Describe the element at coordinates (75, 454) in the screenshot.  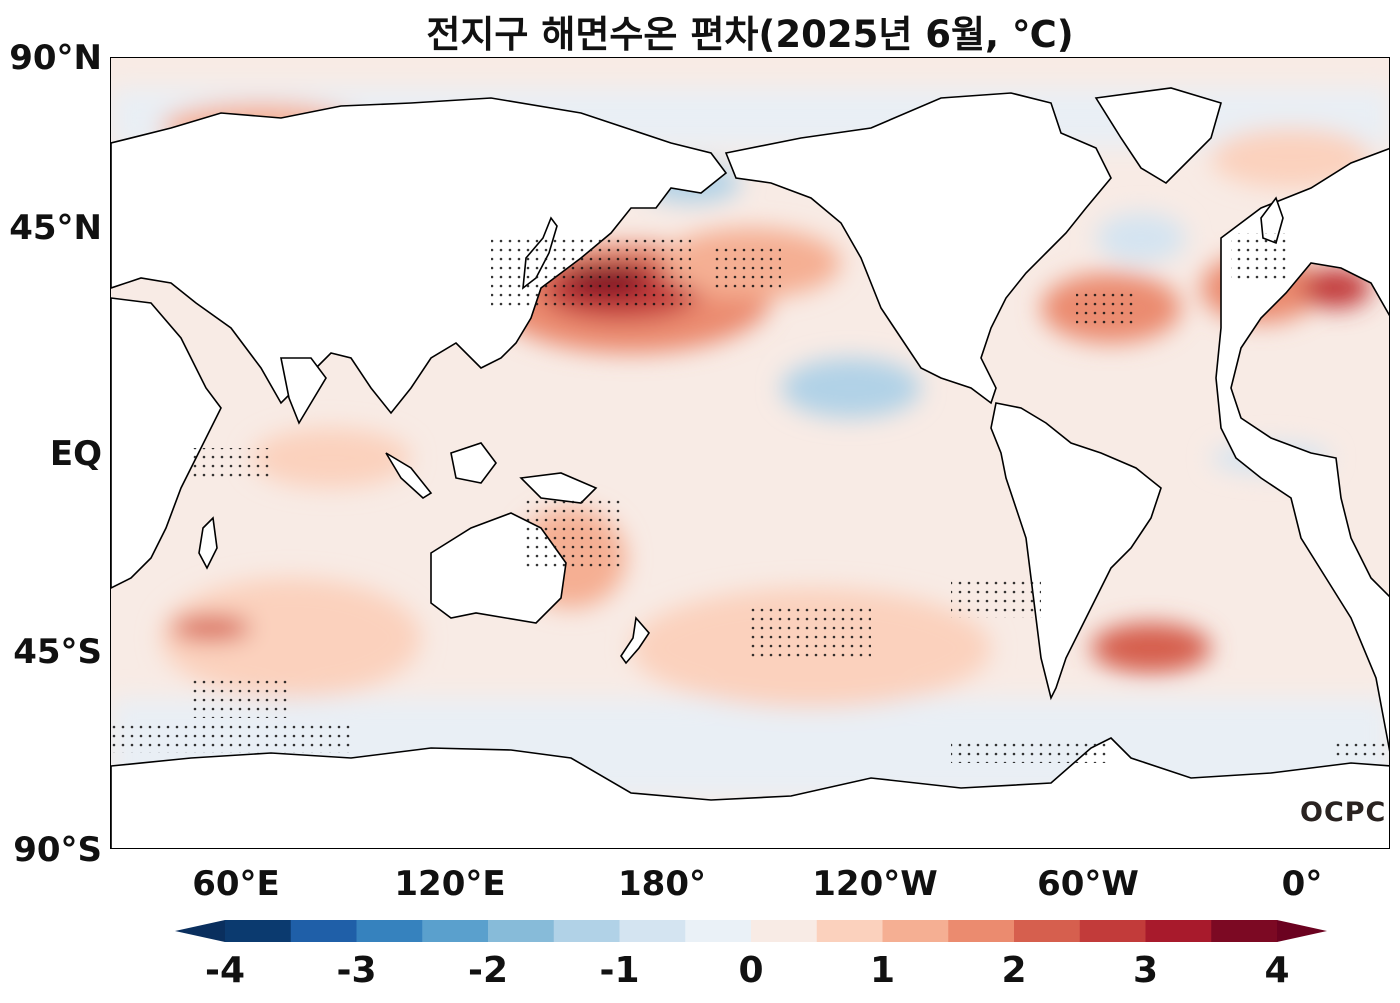
I see `lat-label-eq: EQ` at that location.